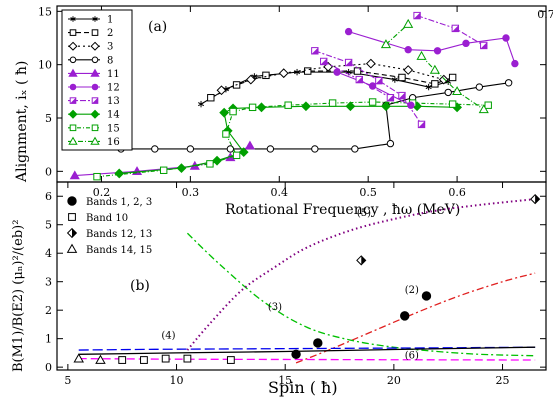  I want to click on extra-segment-0-line, so click(450, 30).